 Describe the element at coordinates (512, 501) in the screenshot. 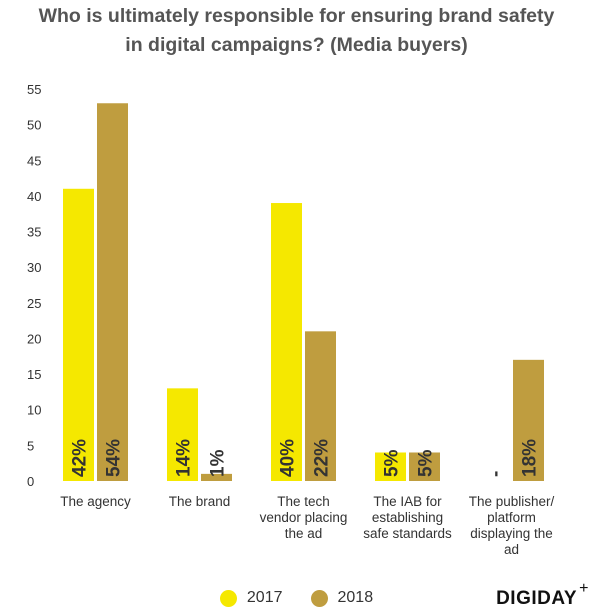

I see `x-category-label: The publisher/` at that location.